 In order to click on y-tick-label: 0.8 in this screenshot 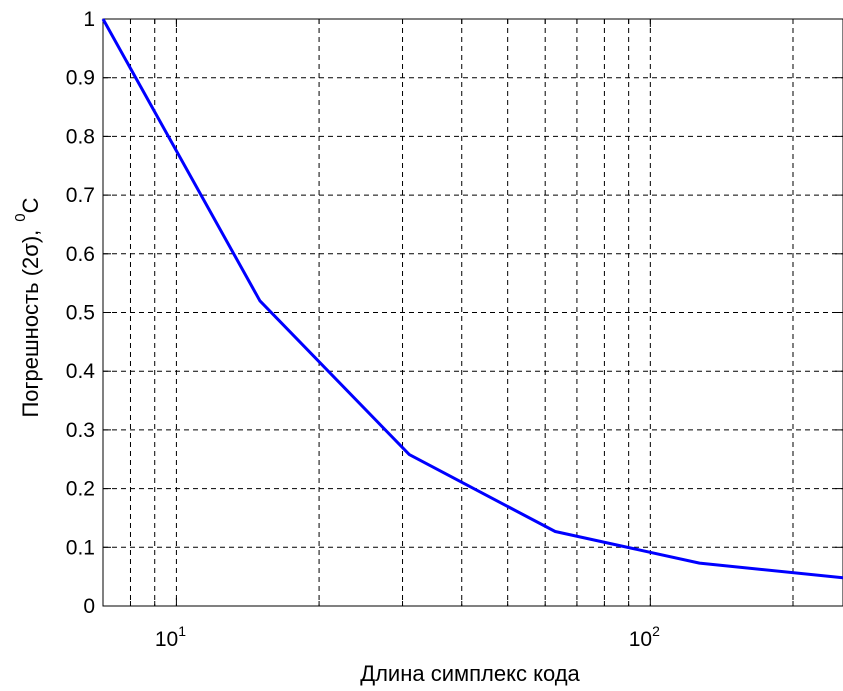, I will do `click(80, 136)`.